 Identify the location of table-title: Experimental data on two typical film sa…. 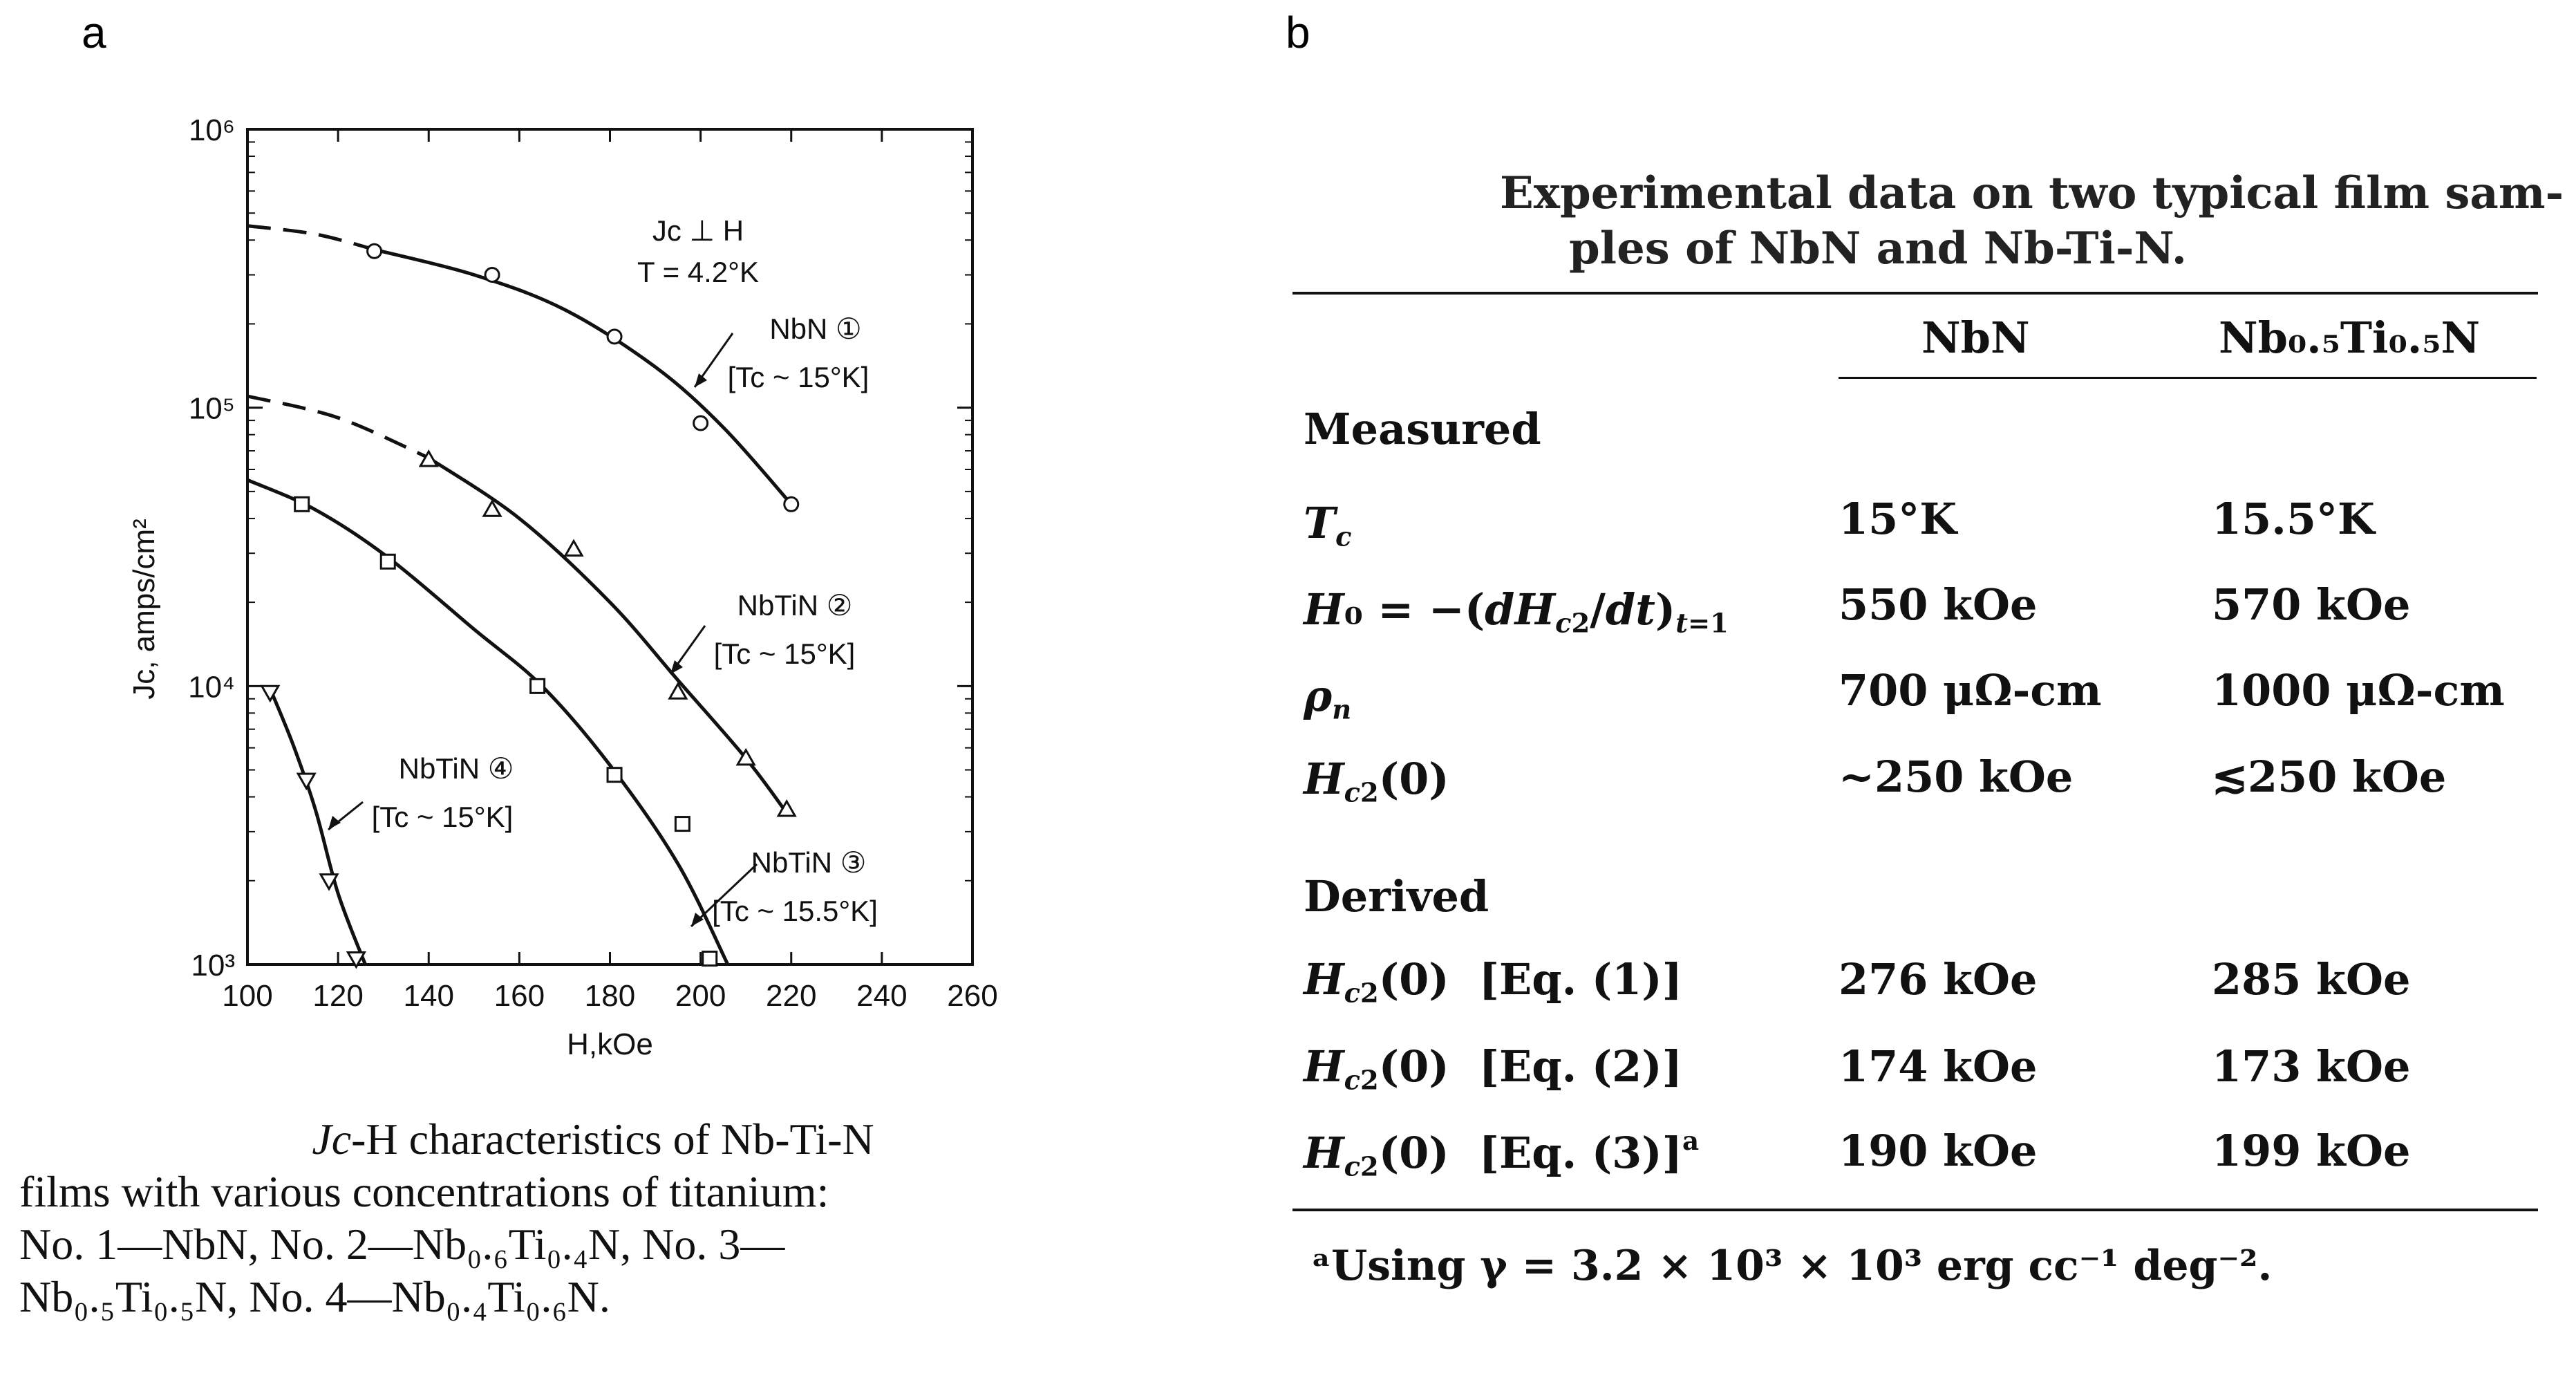
(2032, 221).